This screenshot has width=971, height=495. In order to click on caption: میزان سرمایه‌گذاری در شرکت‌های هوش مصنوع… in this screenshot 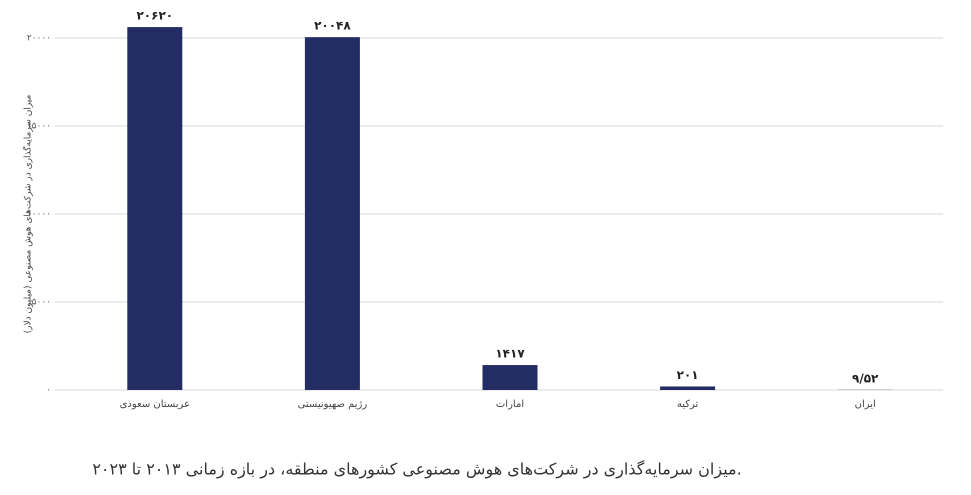, I will do `click(416, 470)`.